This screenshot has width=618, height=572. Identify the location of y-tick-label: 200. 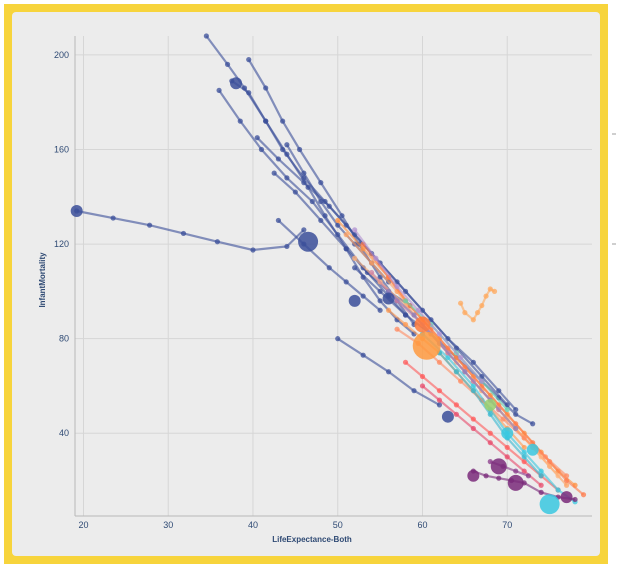
(61, 55).